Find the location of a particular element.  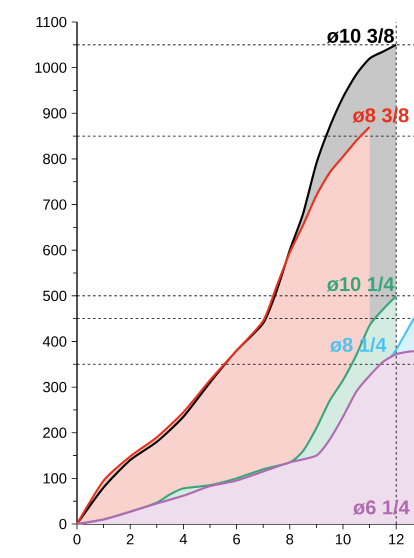

y-tick-label: 700 is located at coordinates (54, 204).